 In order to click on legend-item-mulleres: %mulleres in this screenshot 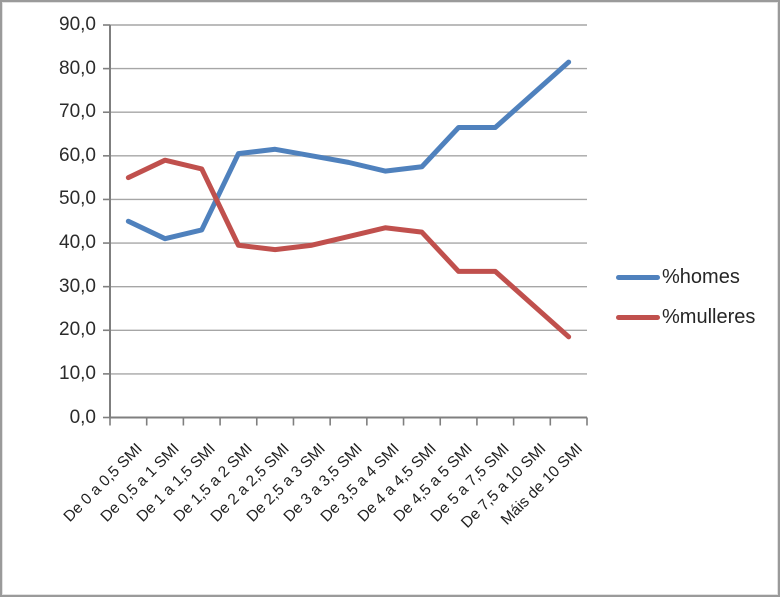, I will do `click(685, 317)`.